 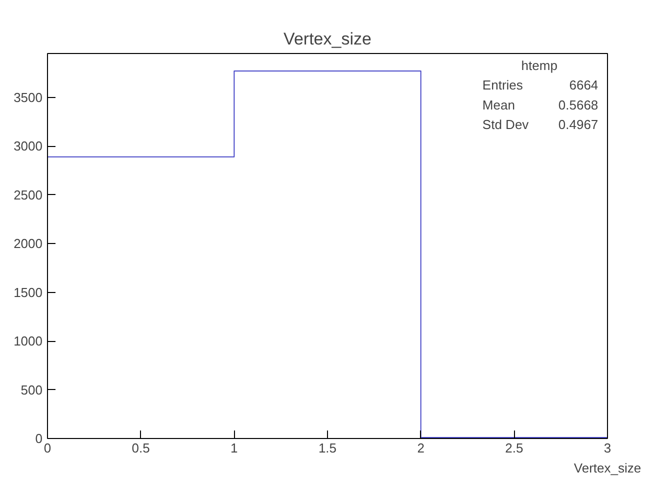 What do you see at coordinates (420, 448) in the screenshot?
I see `x-tick-label: 2` at bounding box center [420, 448].